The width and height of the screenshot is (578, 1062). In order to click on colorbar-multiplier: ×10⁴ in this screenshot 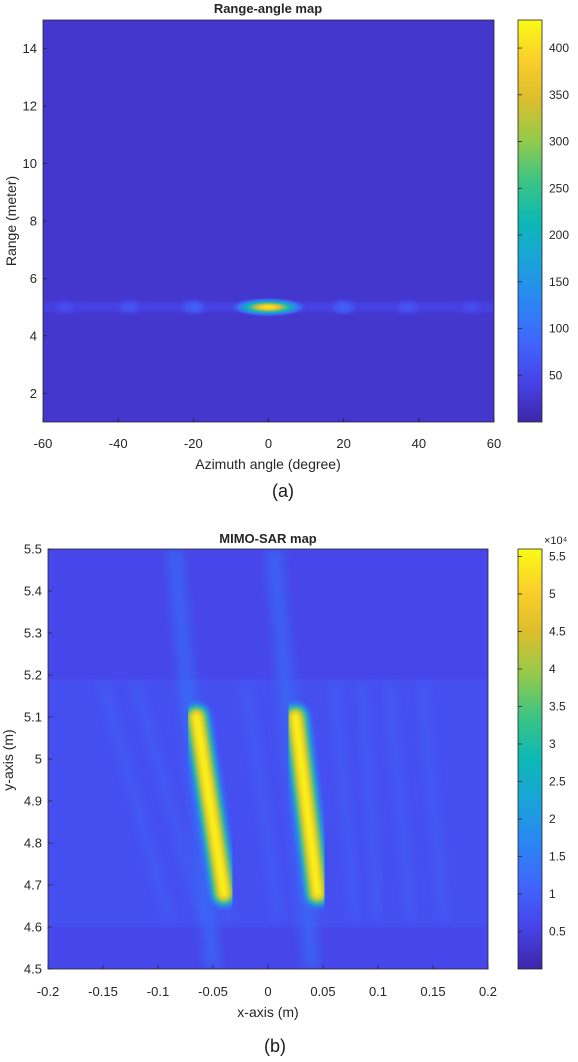, I will do `click(556, 541)`.